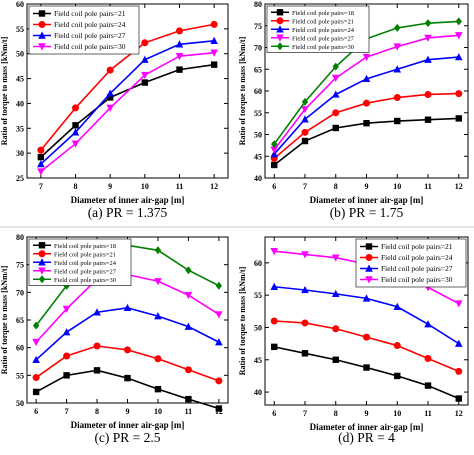 The width and height of the screenshot is (474, 455). What do you see at coordinates (41, 186) in the screenshot?
I see `x-tick-label: 7` at bounding box center [41, 186].